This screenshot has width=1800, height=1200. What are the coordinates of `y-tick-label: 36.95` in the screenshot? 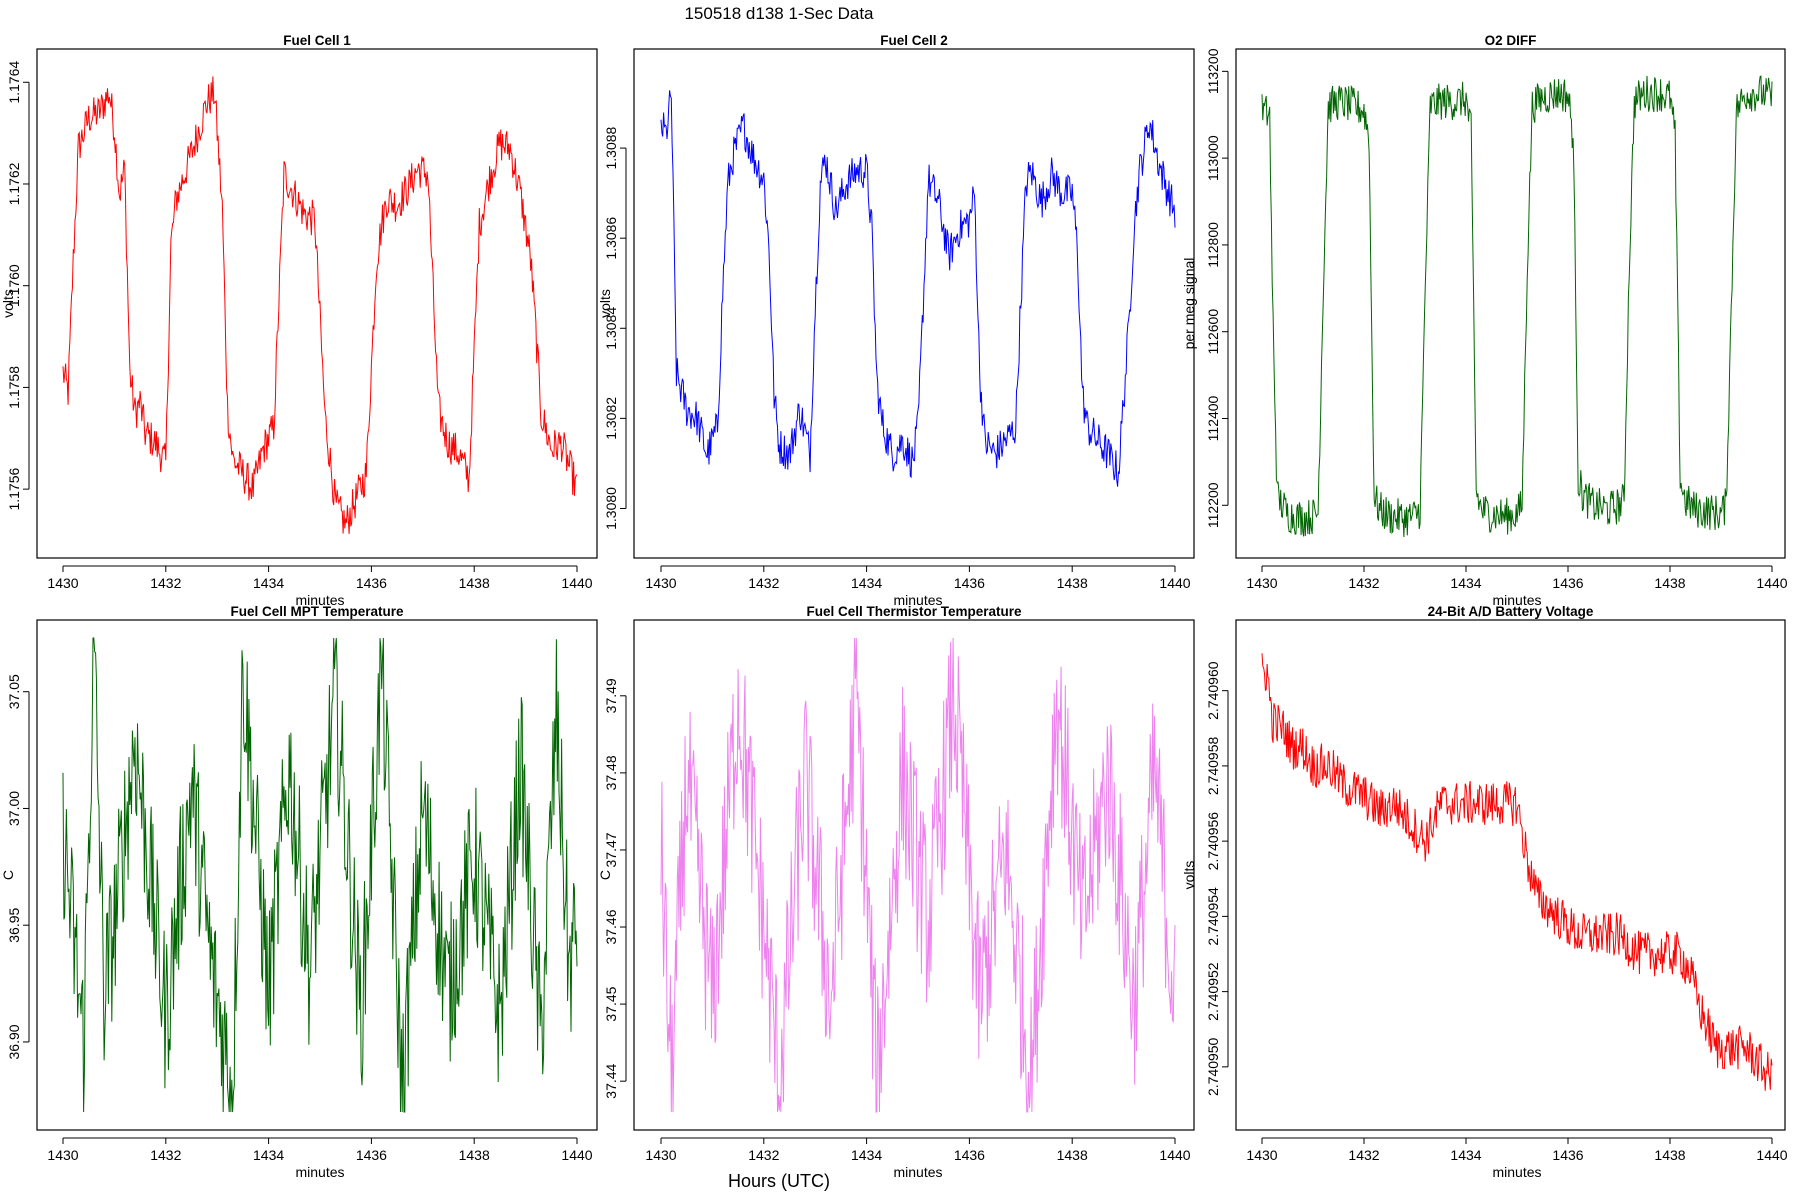 It's located at (14, 924).